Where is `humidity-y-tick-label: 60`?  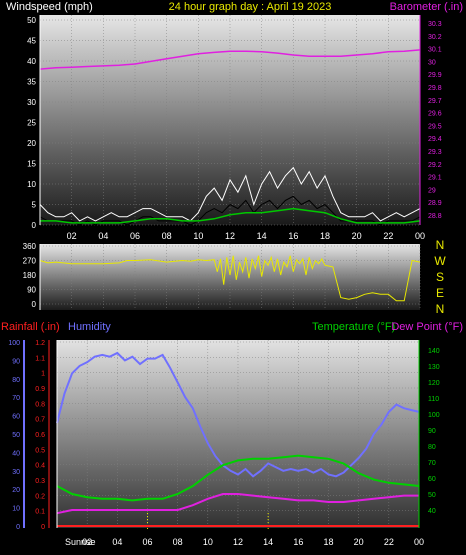 humidity-y-tick-label: 60 is located at coordinates (16, 417).